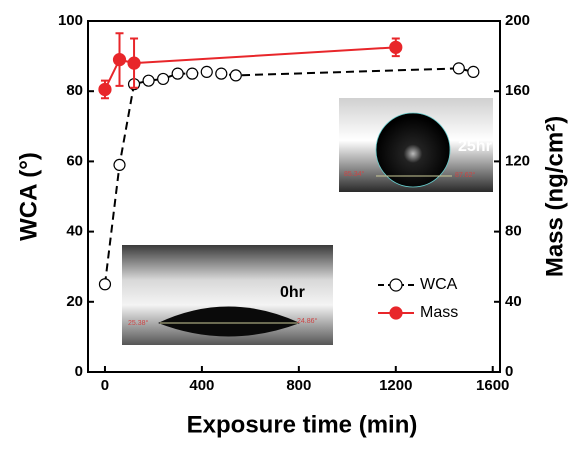  What do you see at coordinates (201, 385) in the screenshot?
I see `x-tick-label: 400` at bounding box center [201, 385].